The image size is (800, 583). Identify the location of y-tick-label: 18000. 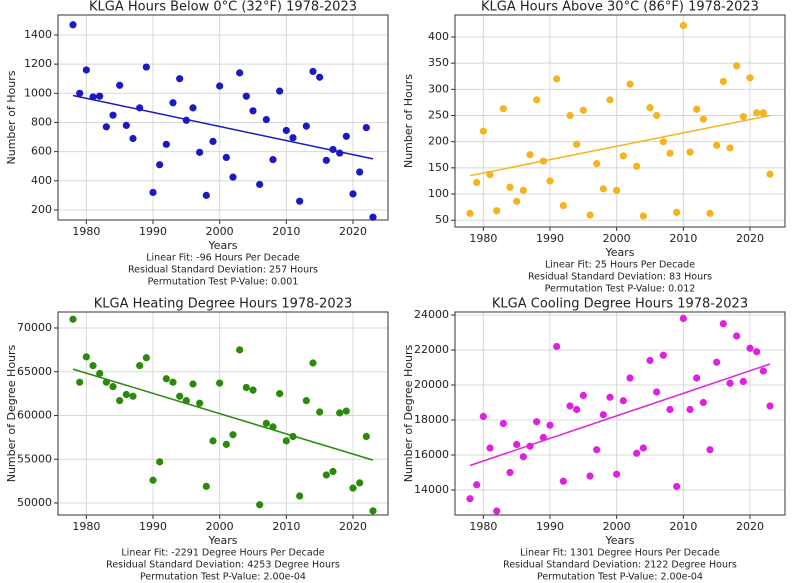
(431, 419).